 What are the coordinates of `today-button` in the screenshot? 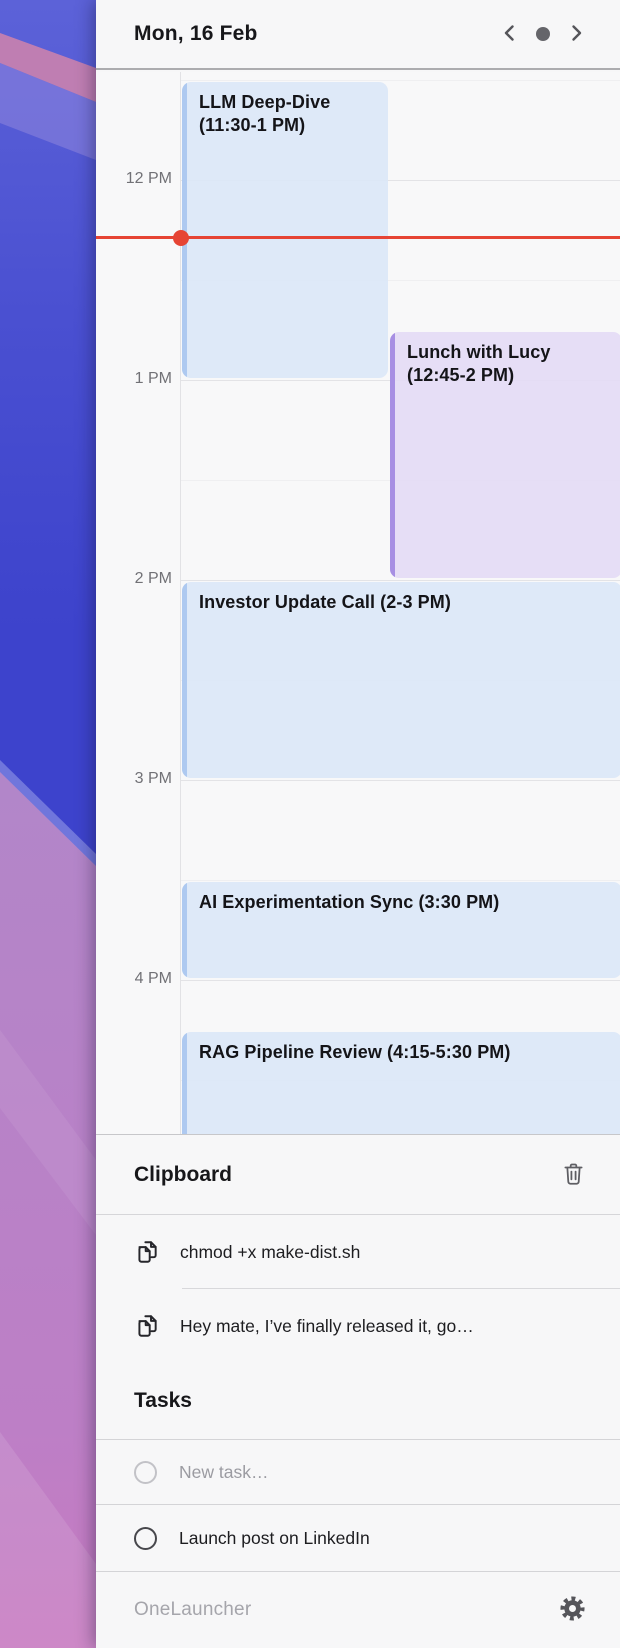 It's located at (543, 34).